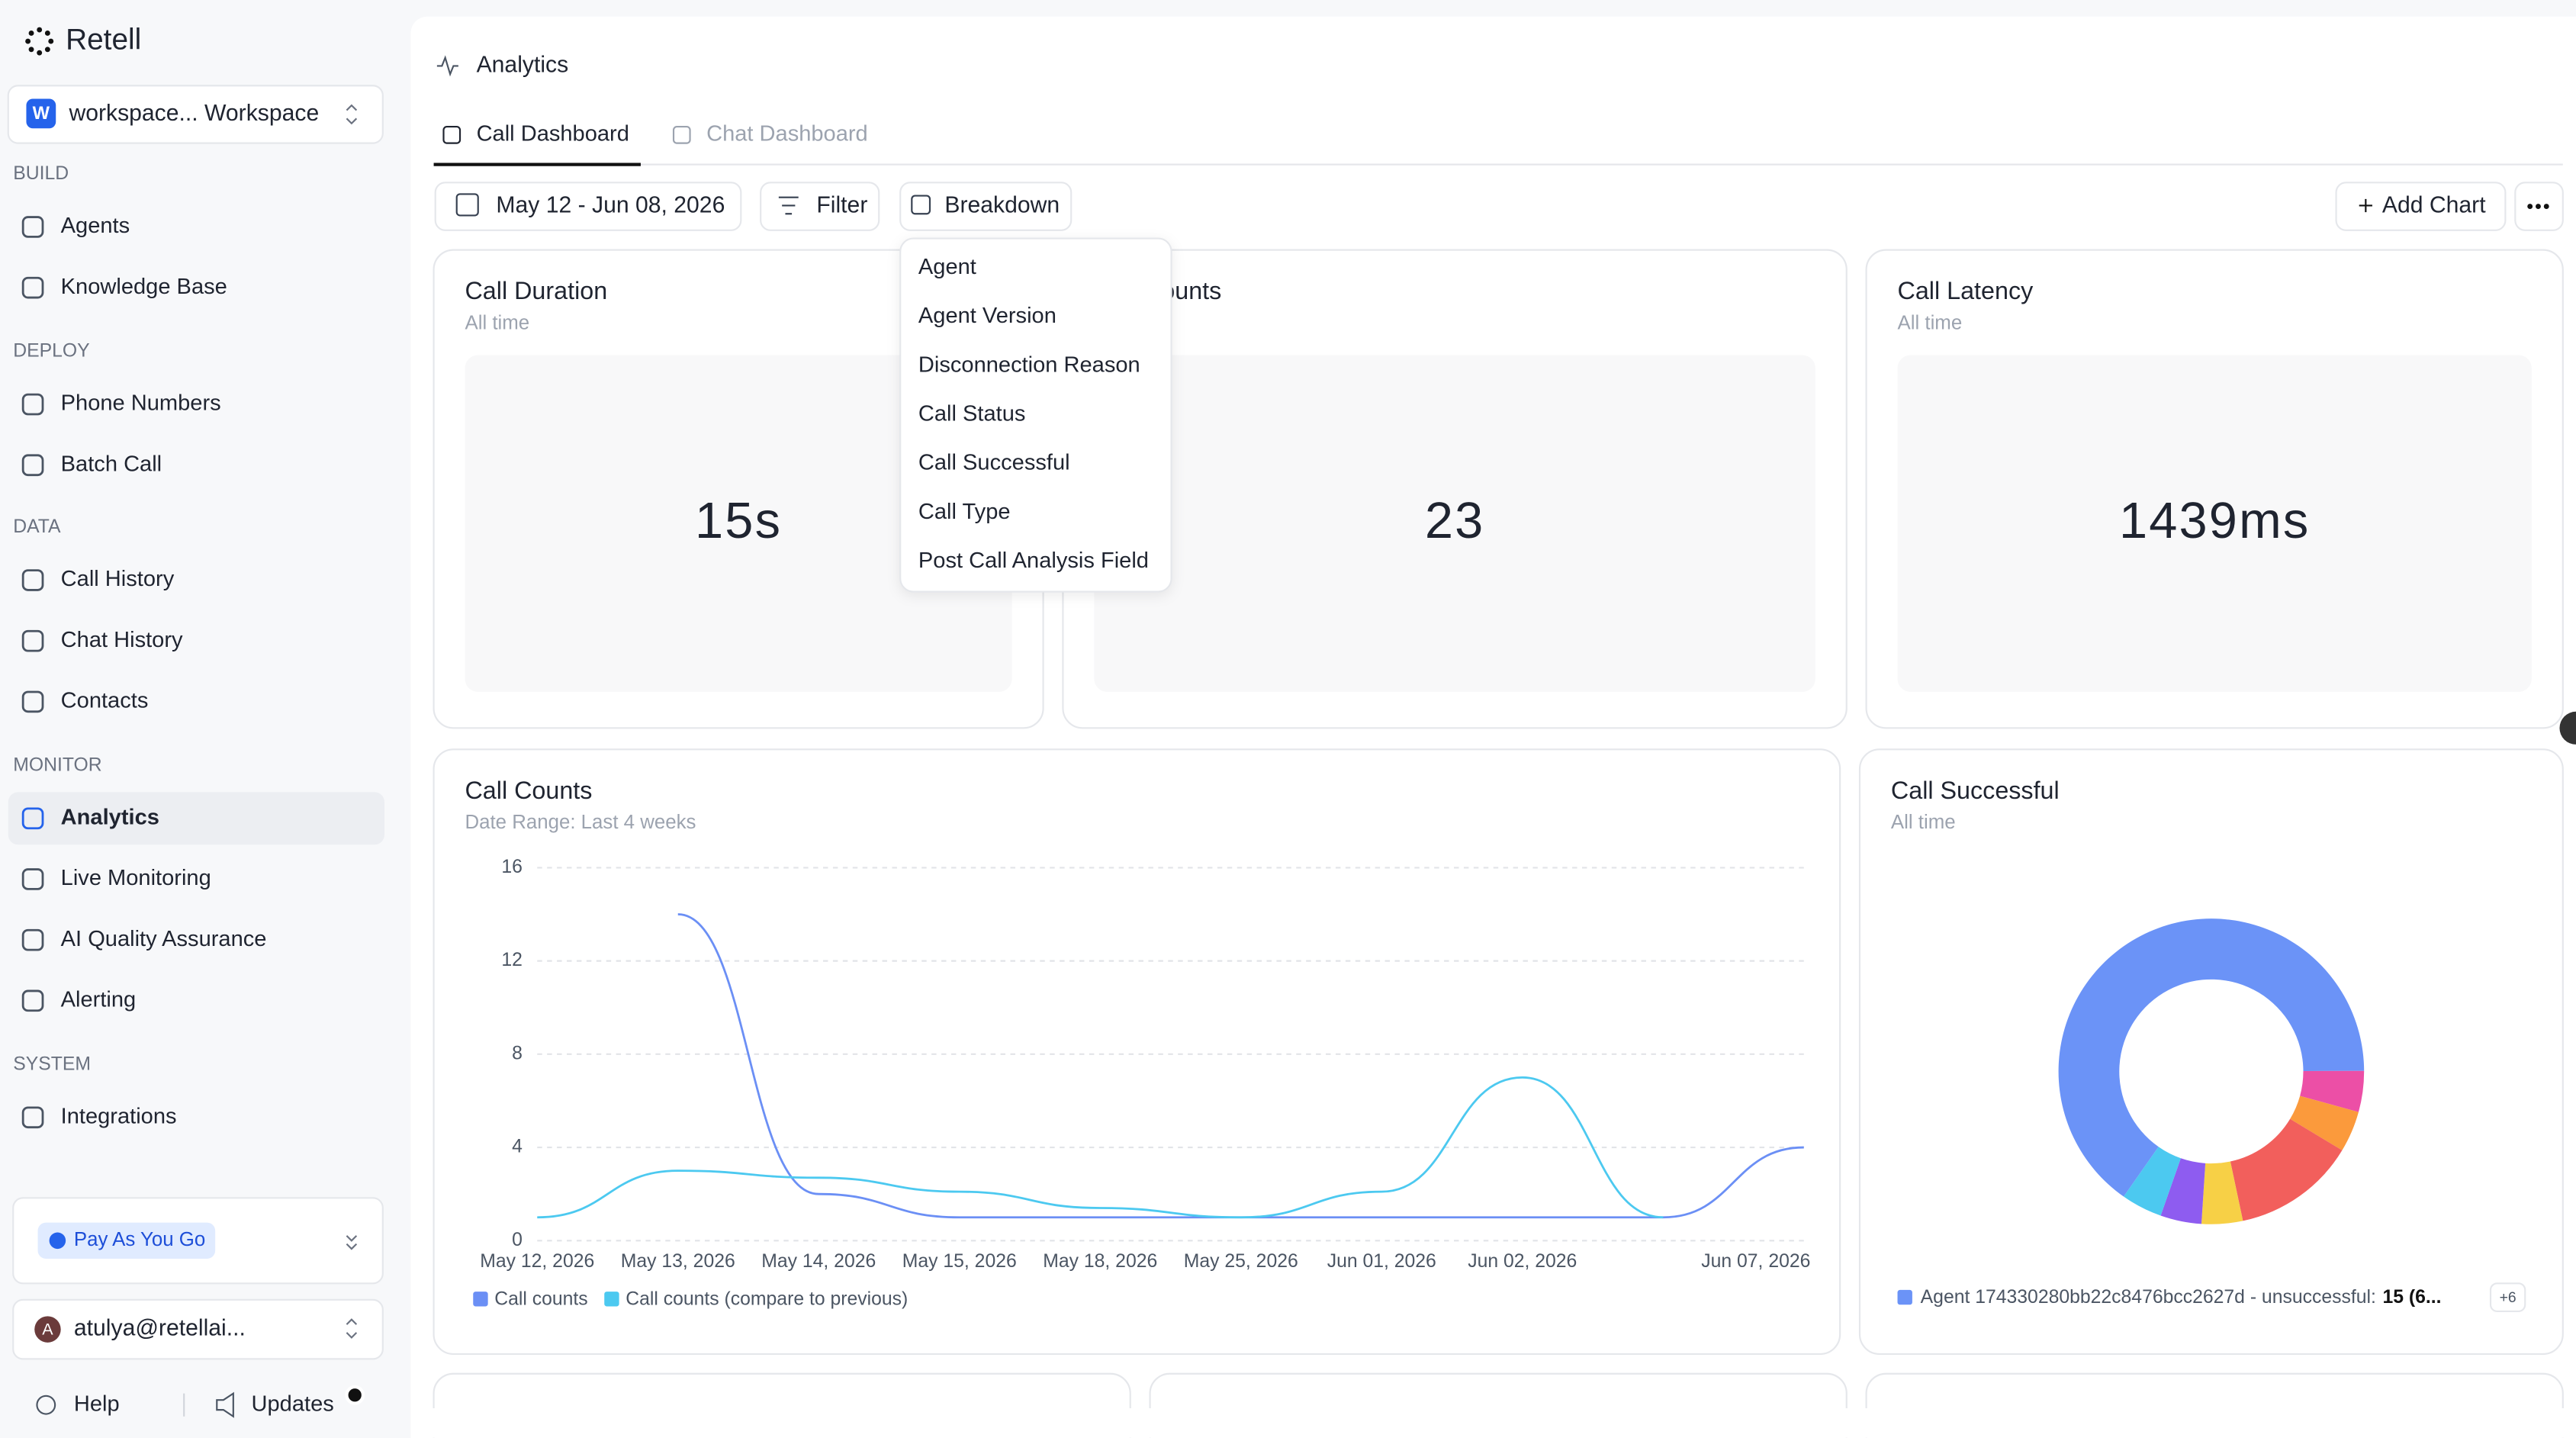 The image size is (2576, 1438). I want to click on y-tick-label: 4, so click(517, 1147).